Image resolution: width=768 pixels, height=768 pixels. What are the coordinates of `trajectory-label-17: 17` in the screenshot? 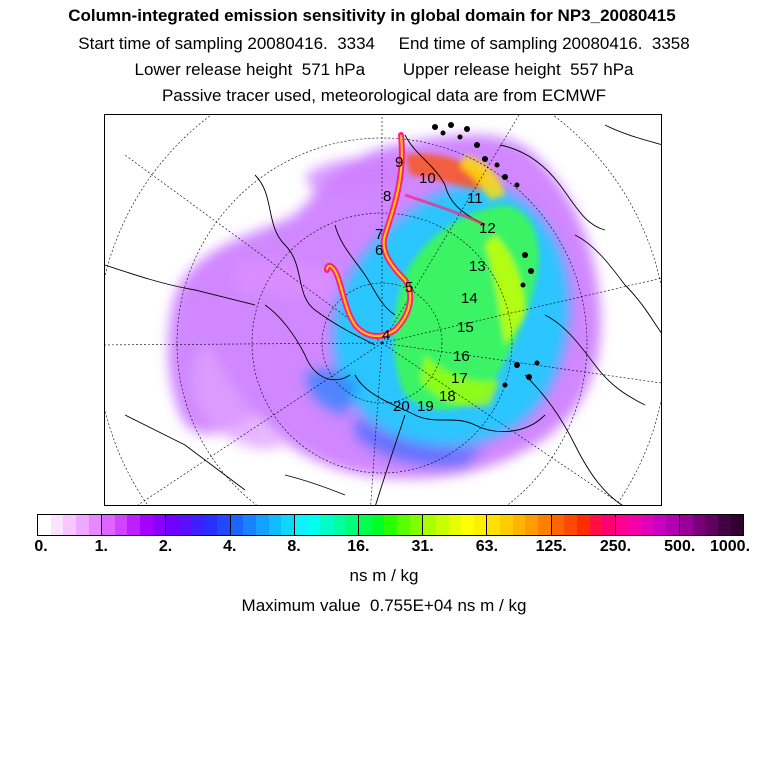 It's located at (459, 378).